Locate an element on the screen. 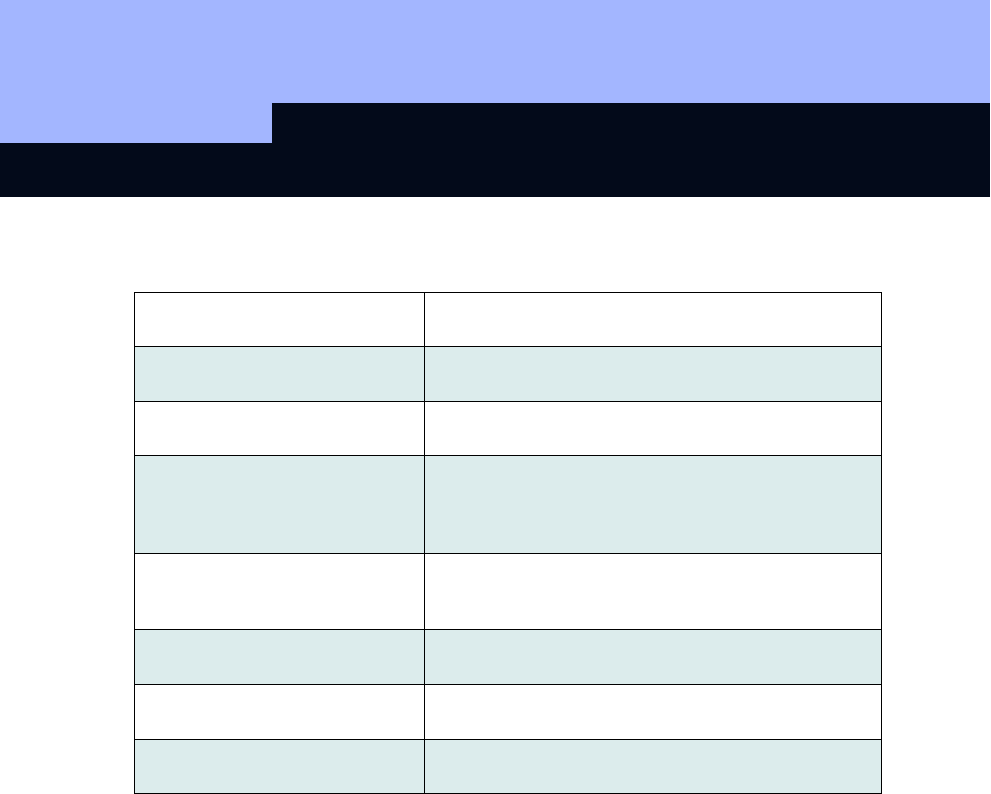 This screenshot has width=991, height=794. banner-dark-left is located at coordinates (136, 170).